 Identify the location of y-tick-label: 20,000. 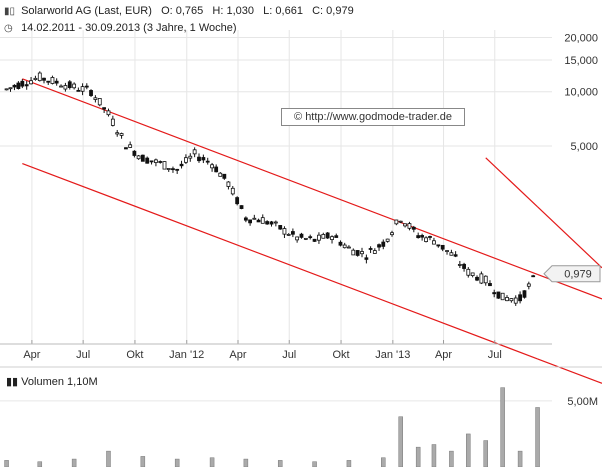
(581, 38).